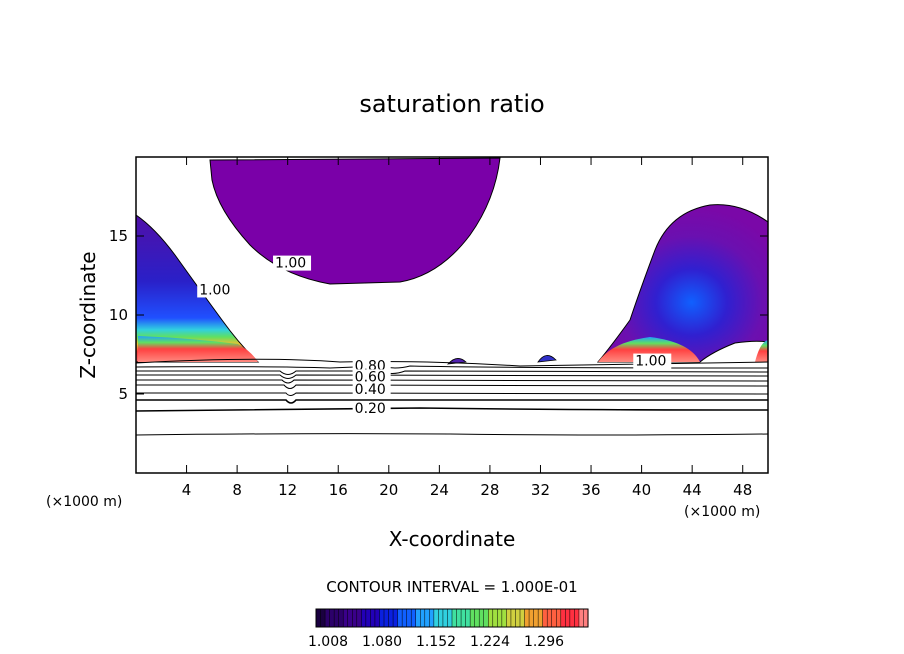 The image size is (904, 654). What do you see at coordinates (84, 502) in the screenshot?
I see `x-unit-left: (×1000 m)` at bounding box center [84, 502].